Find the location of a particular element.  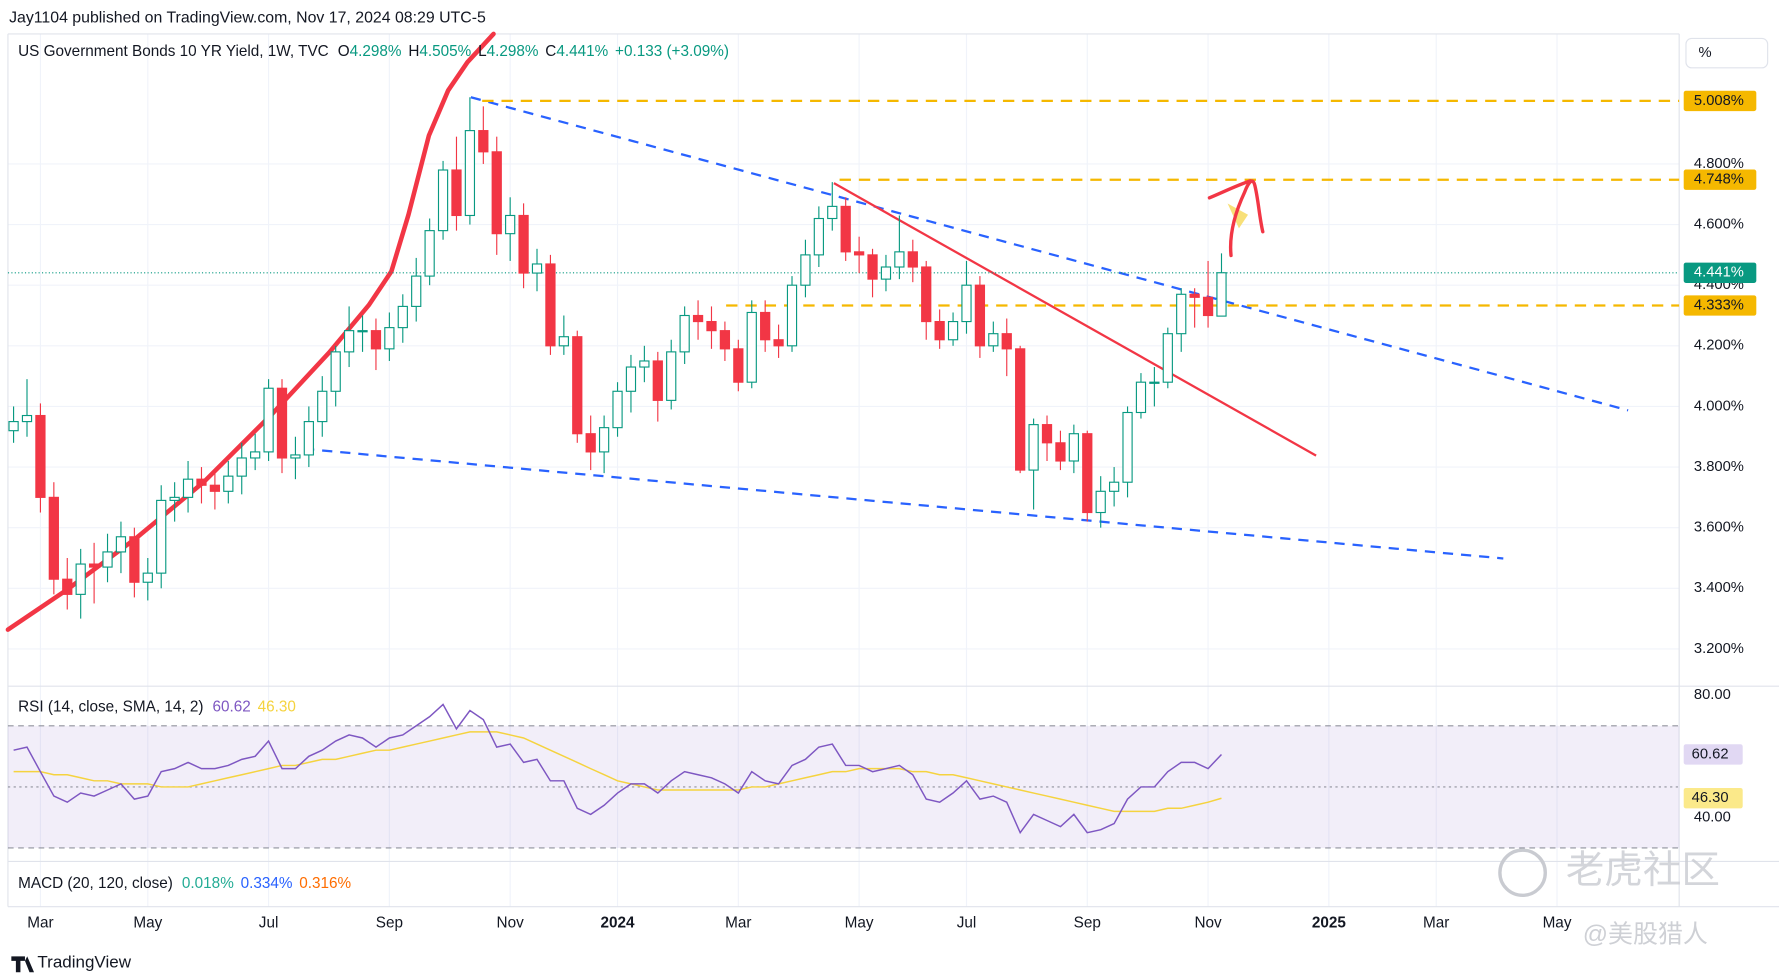

y-tick-label: 3.600% is located at coordinates (1719, 528).